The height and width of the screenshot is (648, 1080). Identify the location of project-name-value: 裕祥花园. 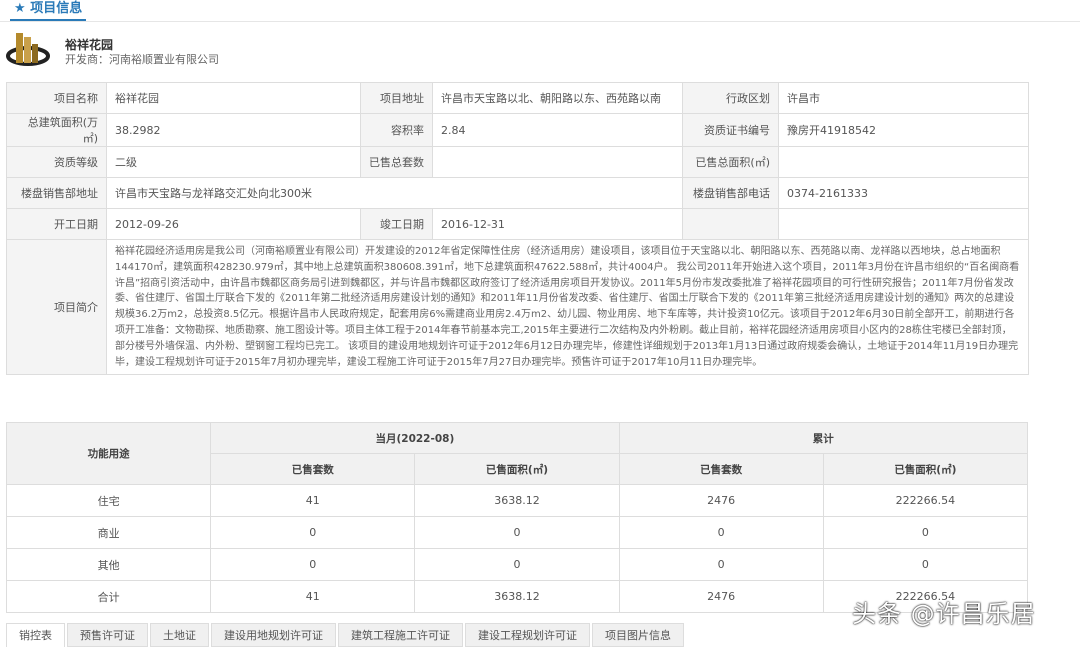
(233, 98).